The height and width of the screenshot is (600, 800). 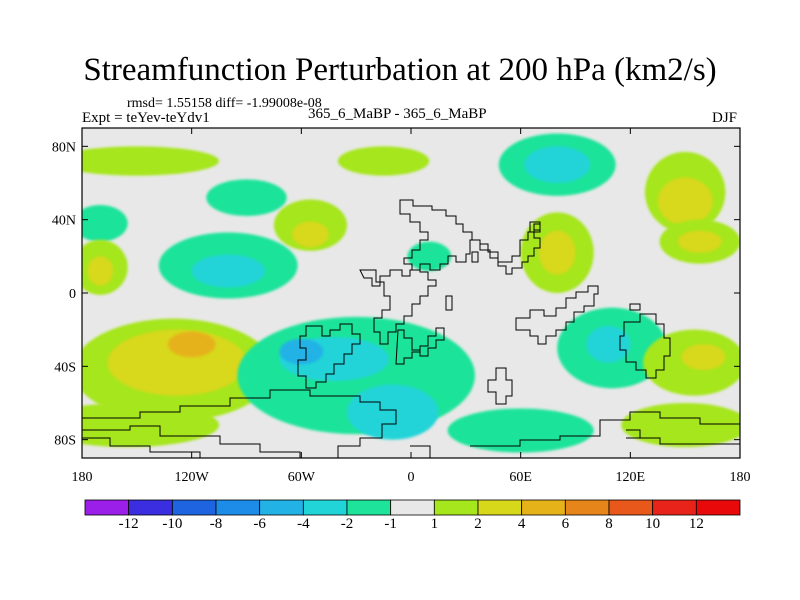 I want to click on continent-outline-asia, so click(x=557, y=315).